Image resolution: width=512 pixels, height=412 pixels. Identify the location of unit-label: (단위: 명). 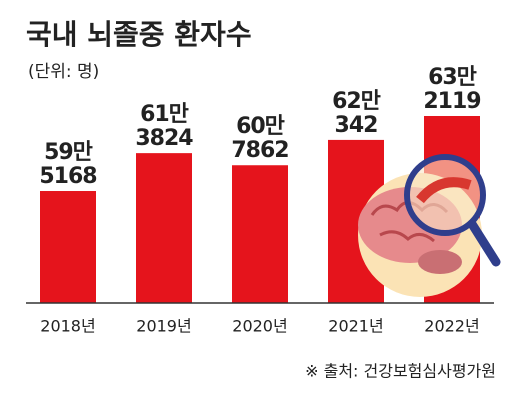
(63, 72).